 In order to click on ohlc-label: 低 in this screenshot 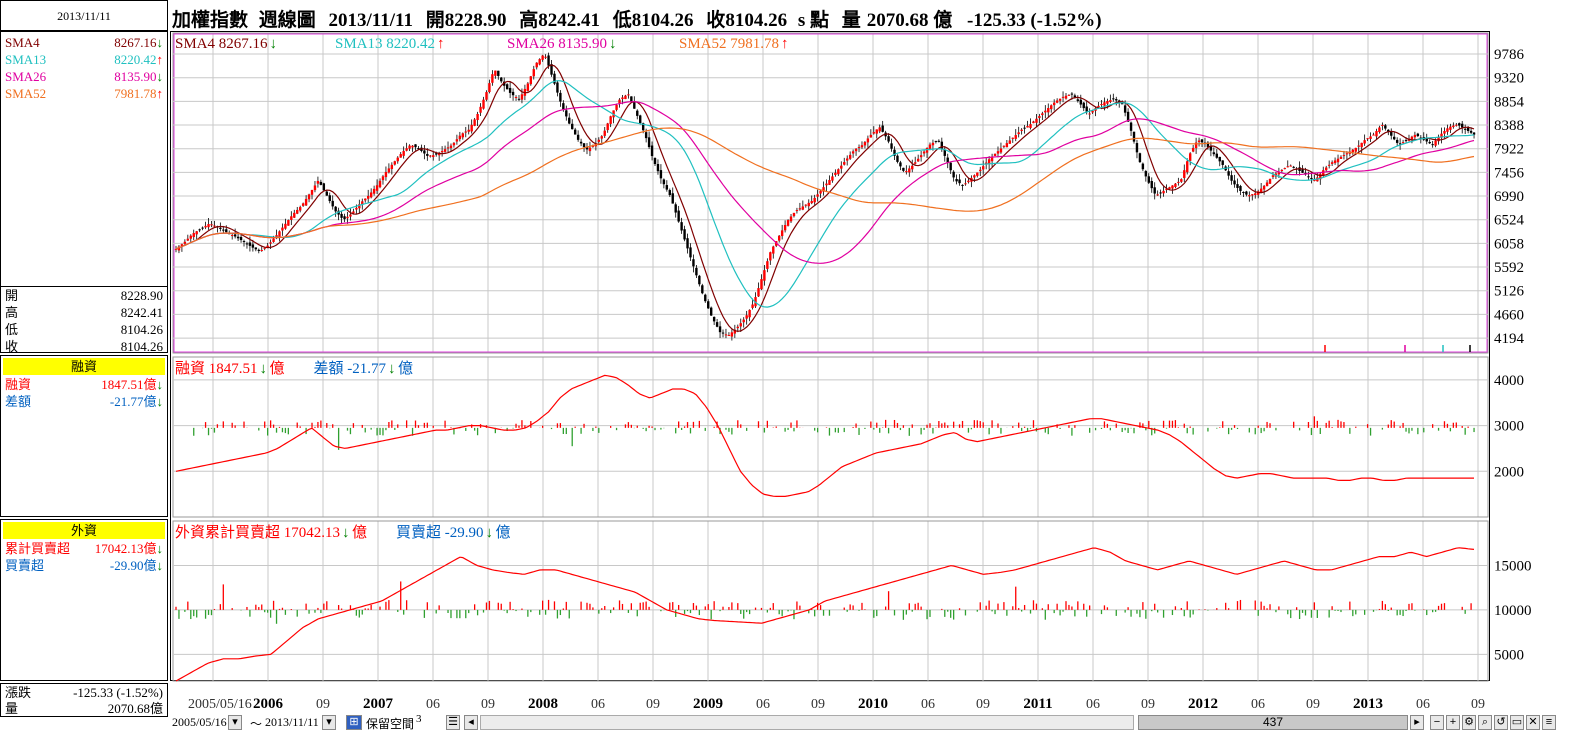, I will do `click(12, 329)`.